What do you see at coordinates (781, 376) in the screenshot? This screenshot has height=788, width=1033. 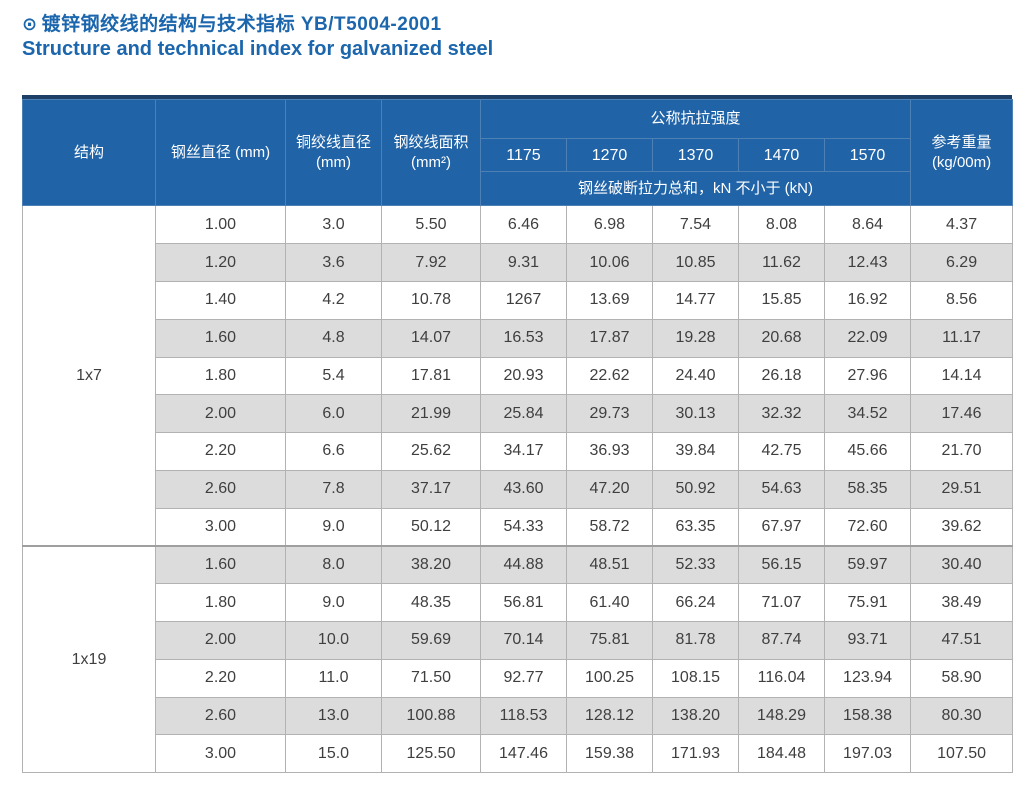 I see `table-cell: 26.18` at bounding box center [781, 376].